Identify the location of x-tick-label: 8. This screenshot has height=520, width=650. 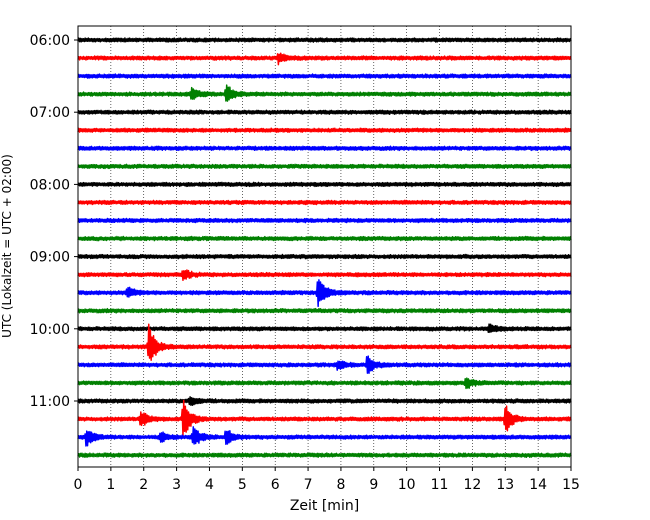
(340, 485).